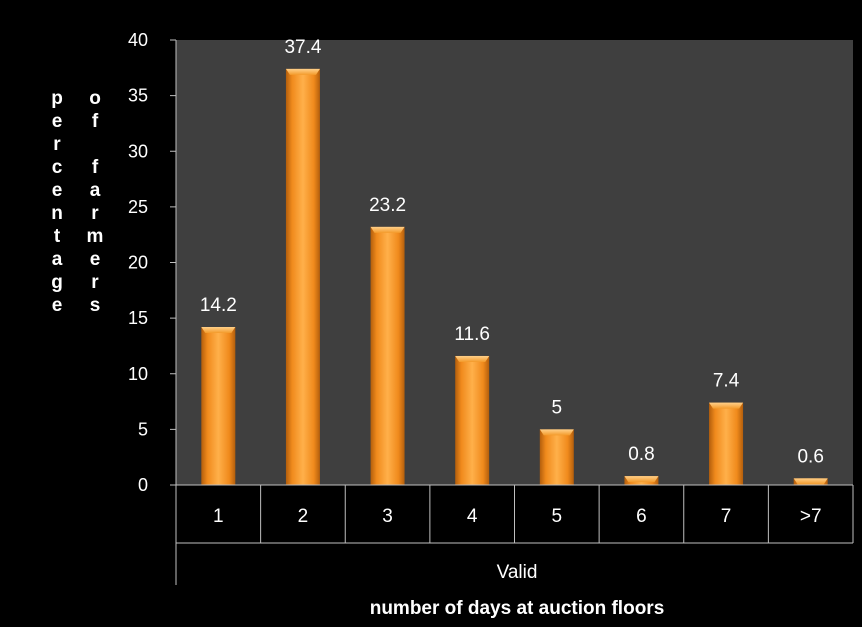 This screenshot has width=862, height=627. I want to click on y-tick-label: 35, so click(138, 96).